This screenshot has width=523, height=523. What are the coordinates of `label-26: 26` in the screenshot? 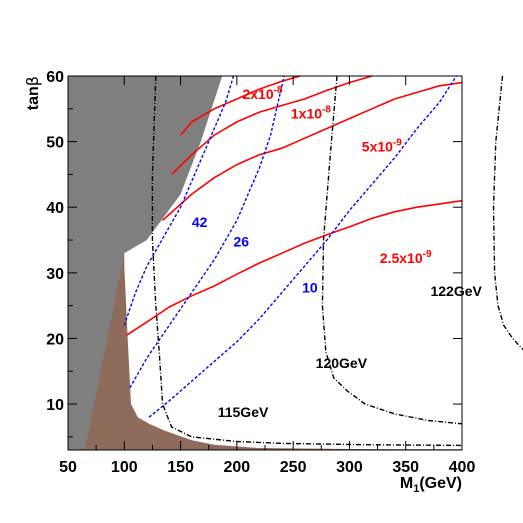 It's located at (241, 242).